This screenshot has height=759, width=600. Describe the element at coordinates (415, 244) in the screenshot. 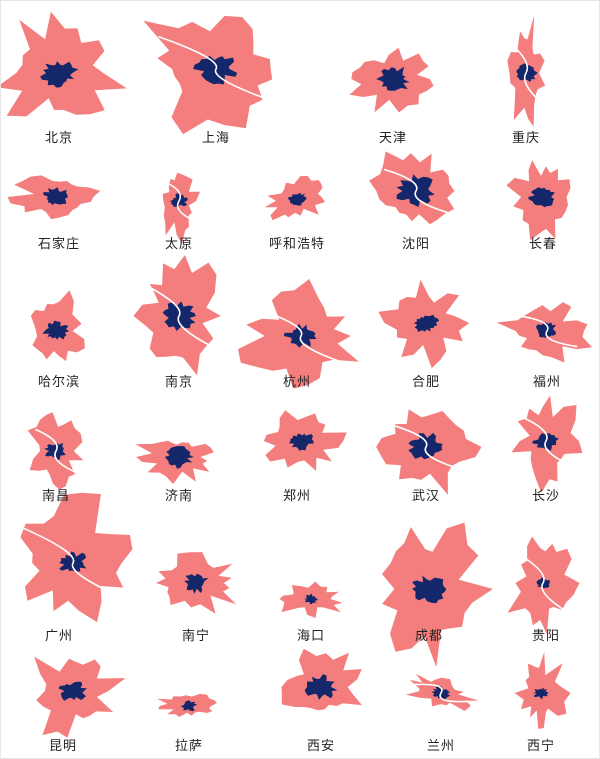

I see `city-label: 沈阳` at that location.